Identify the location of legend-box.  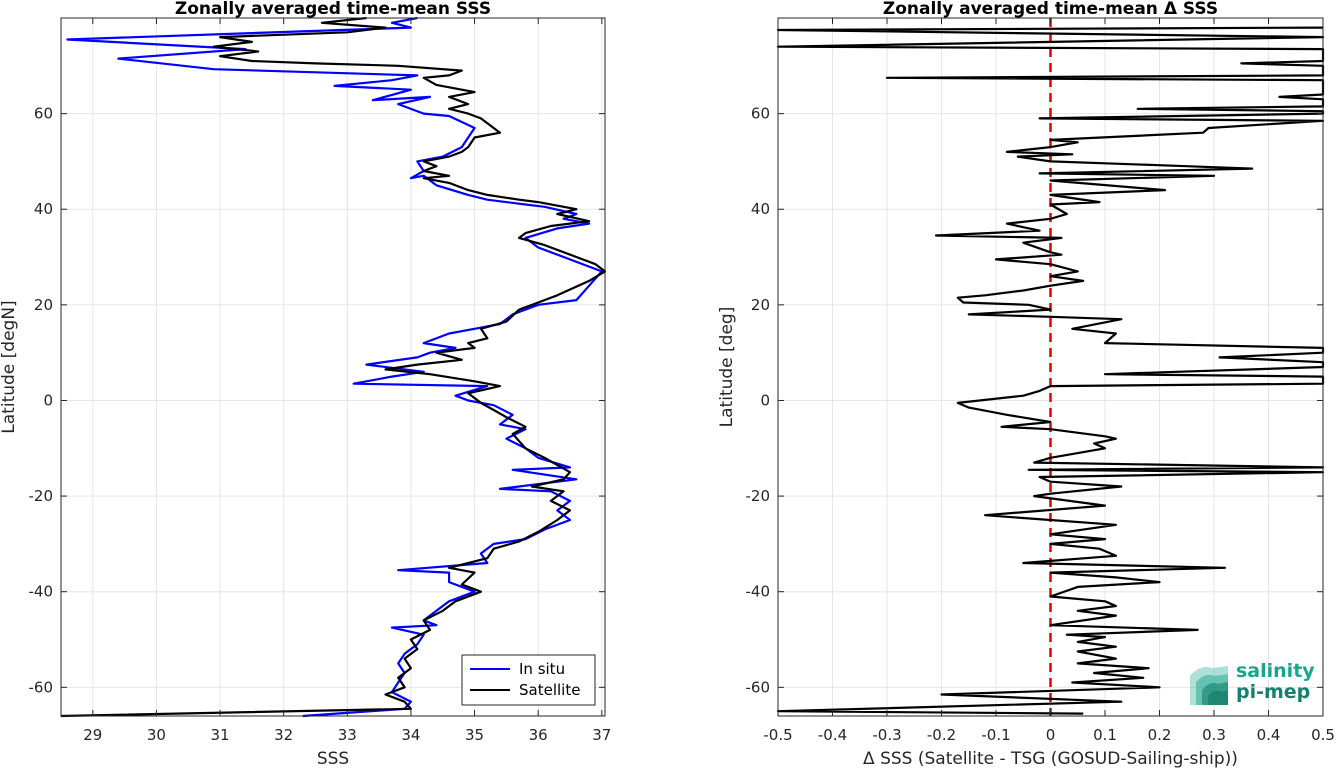
(528, 680).